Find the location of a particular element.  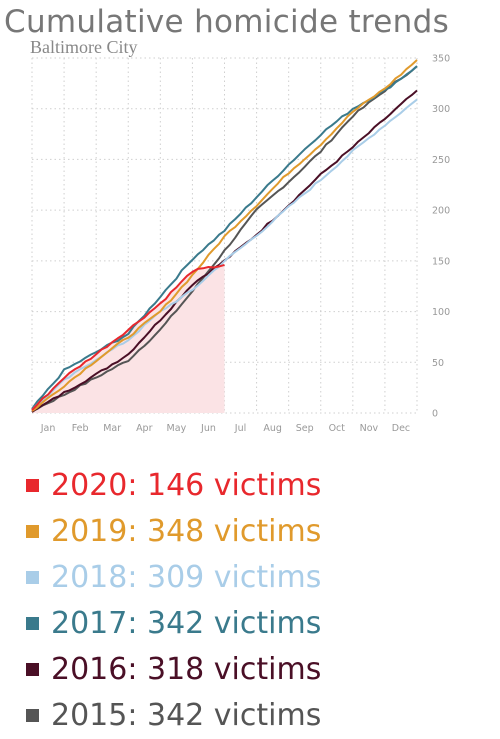

y-tick-label: 50 is located at coordinates (438, 363).